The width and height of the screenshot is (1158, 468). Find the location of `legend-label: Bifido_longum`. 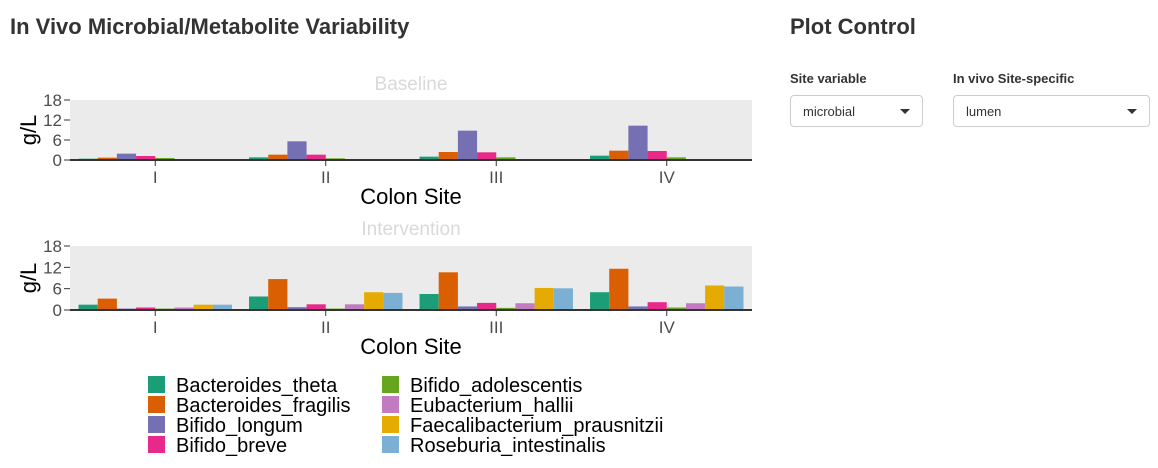

legend-label: Bifido_longum is located at coordinates (239, 426).